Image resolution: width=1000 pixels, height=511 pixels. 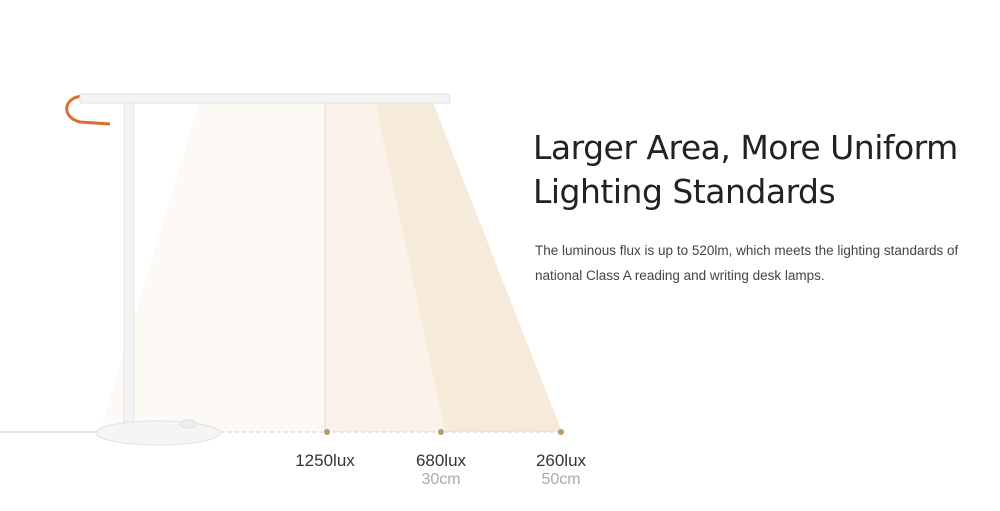 I want to click on lux-value: 680lux, so click(x=441, y=460).